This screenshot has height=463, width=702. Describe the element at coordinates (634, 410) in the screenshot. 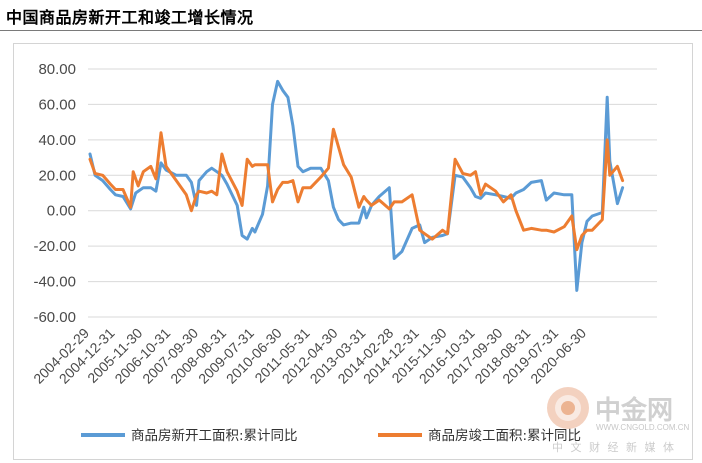

I see `watermark-name: 中金网` at that location.